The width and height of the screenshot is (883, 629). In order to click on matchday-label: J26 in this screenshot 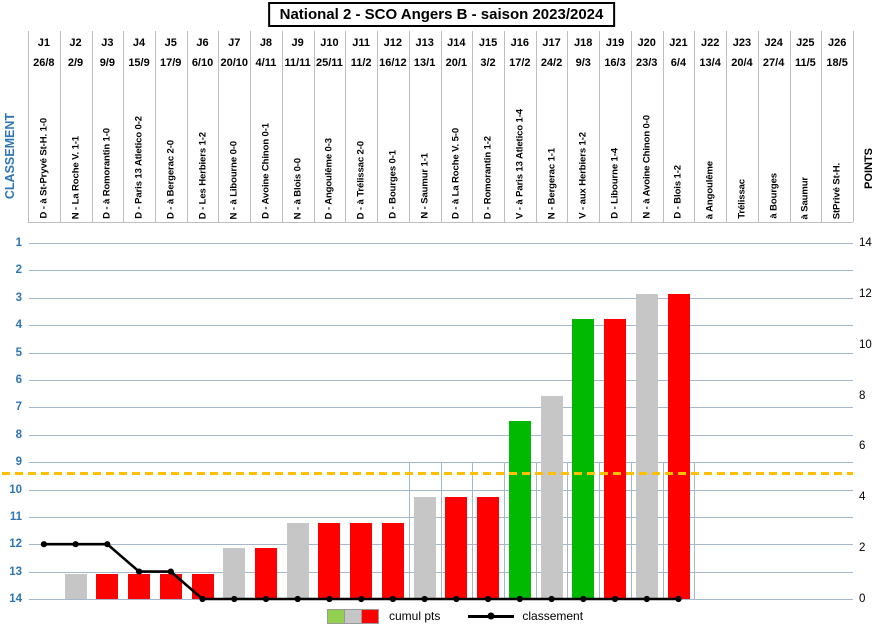, I will do `click(837, 43)`.